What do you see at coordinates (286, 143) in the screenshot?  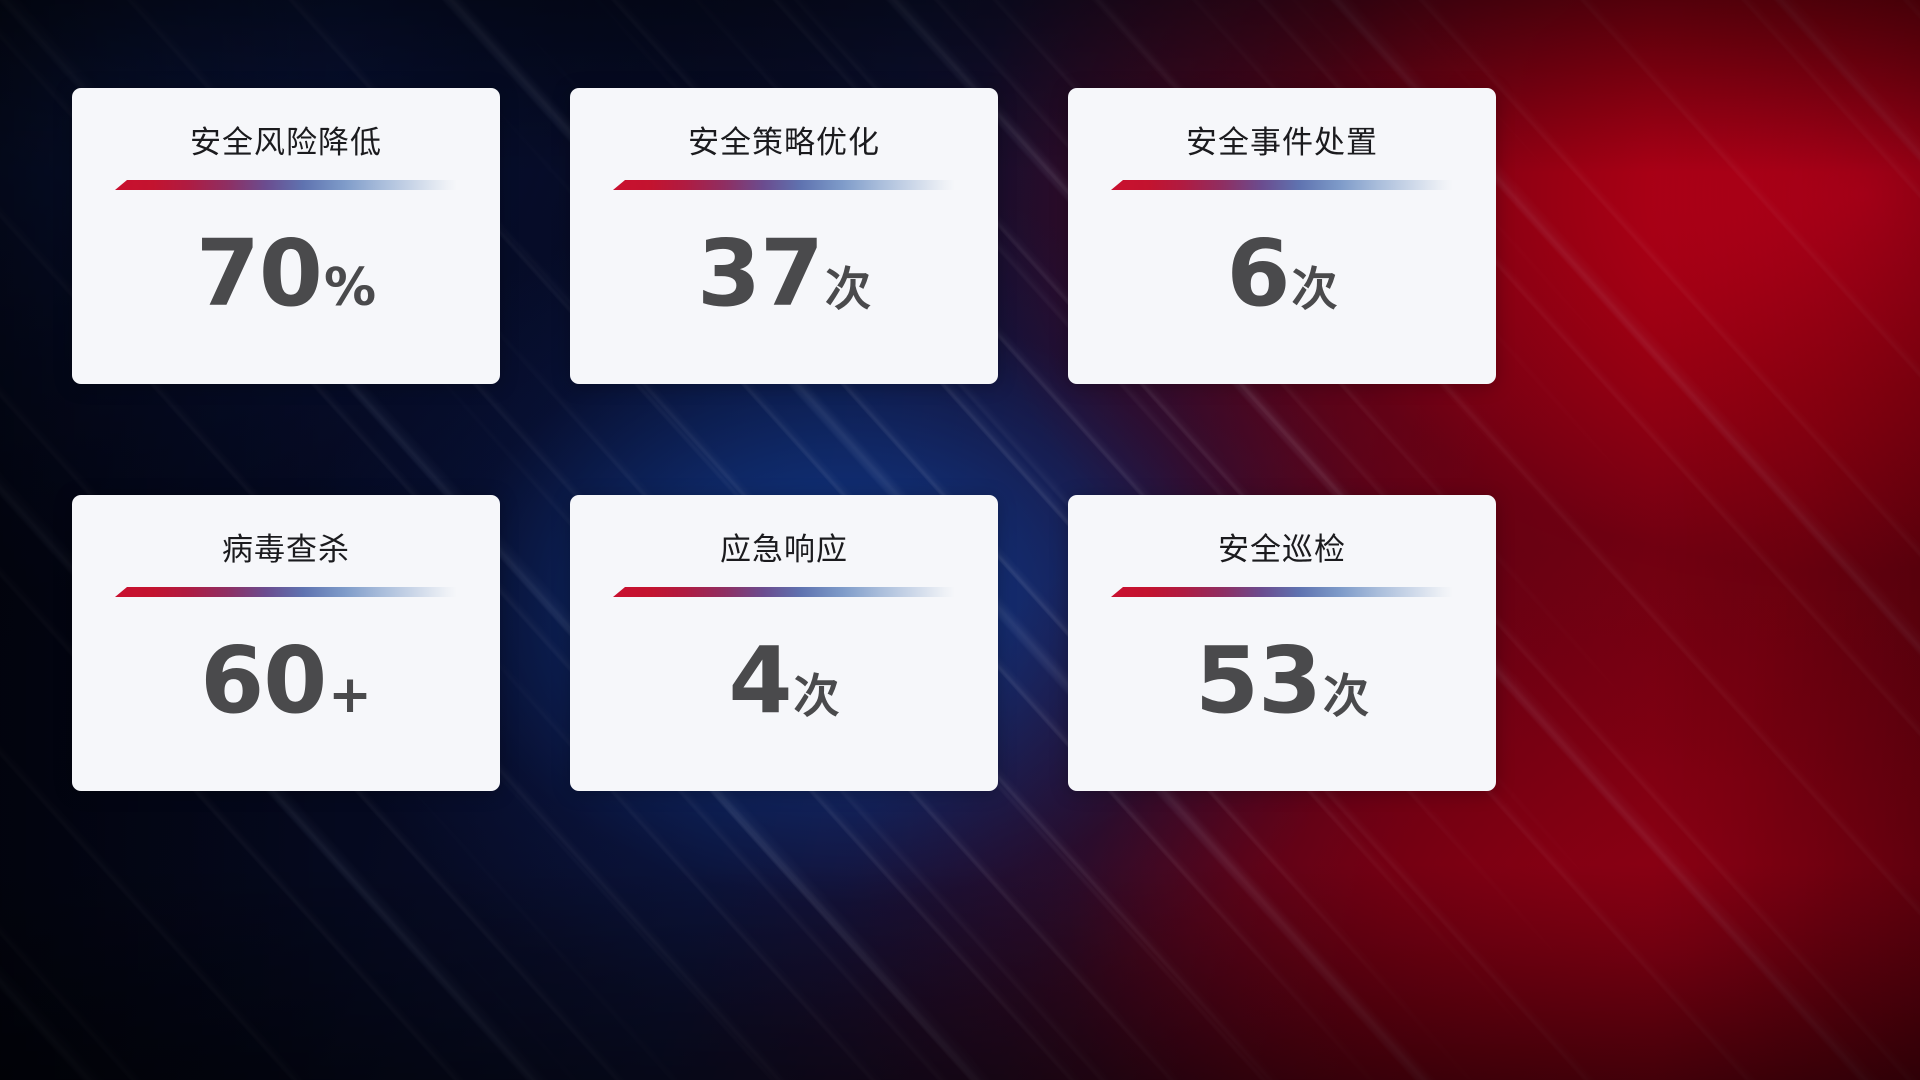 I see `stat-card-title: 安全风险降低` at bounding box center [286, 143].